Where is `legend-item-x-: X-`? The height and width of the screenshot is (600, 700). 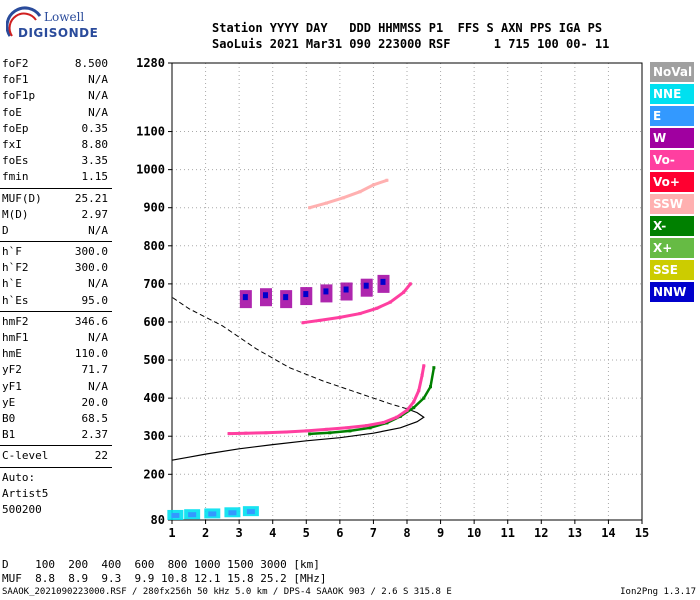
legend-item-x-: X- is located at coordinates (672, 226).